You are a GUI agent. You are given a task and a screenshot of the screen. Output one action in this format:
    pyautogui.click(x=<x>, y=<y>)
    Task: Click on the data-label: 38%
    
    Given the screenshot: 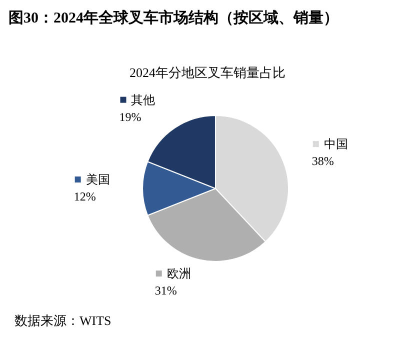 What is the action you would take?
    pyautogui.click(x=323, y=161)
    